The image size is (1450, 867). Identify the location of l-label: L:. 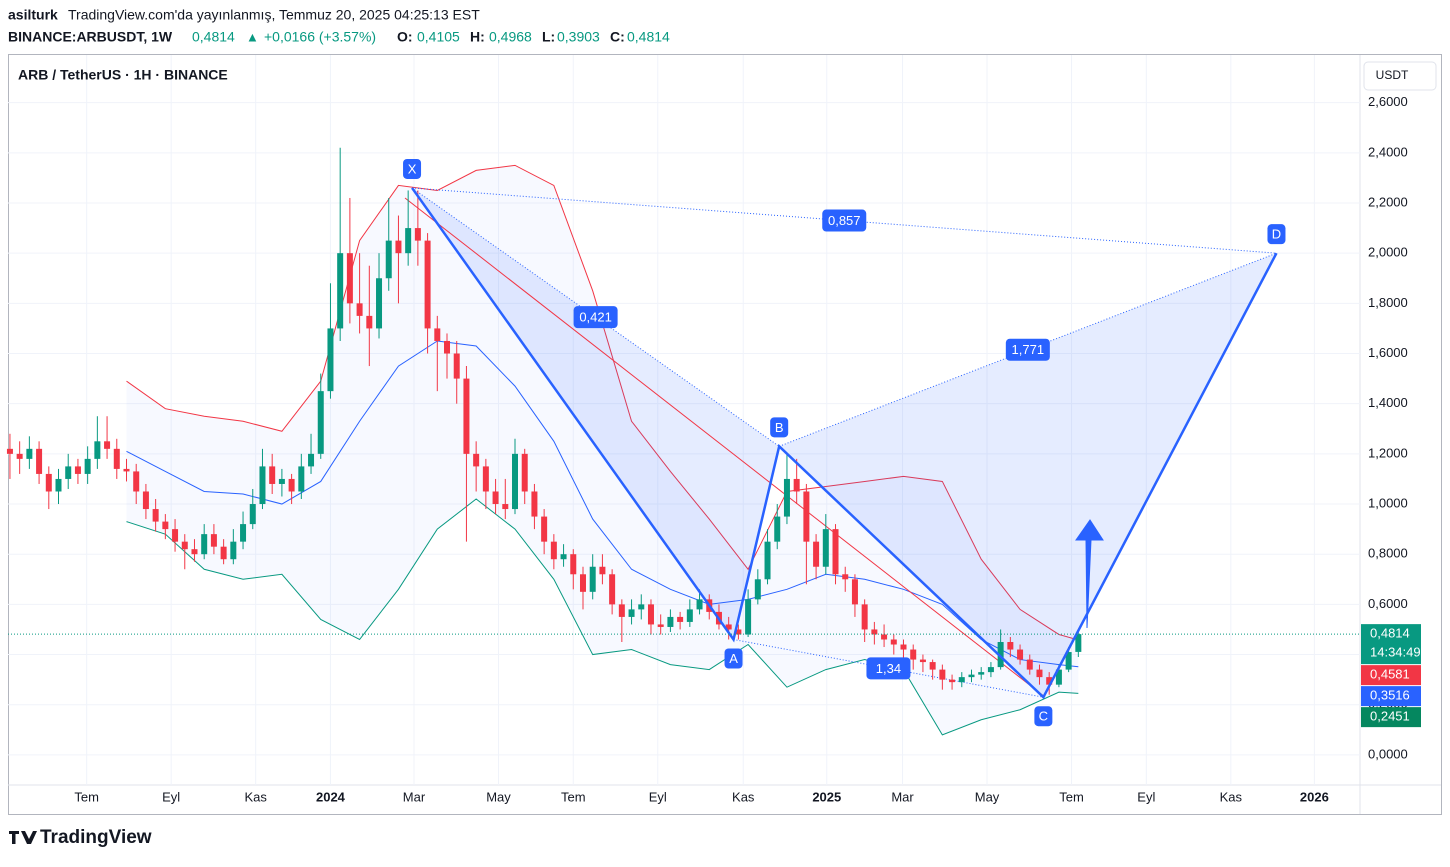
(548, 37).